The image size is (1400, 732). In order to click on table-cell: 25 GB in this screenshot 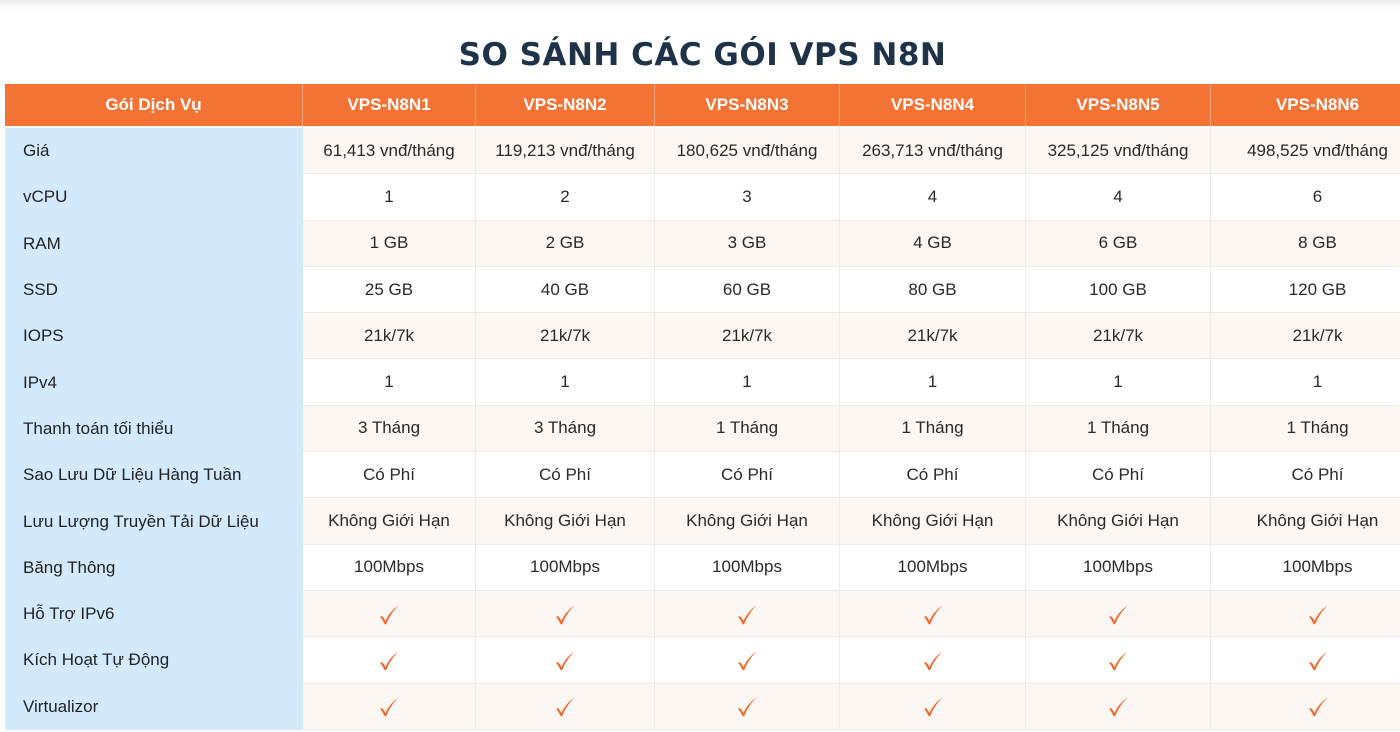, I will do `click(389, 290)`.